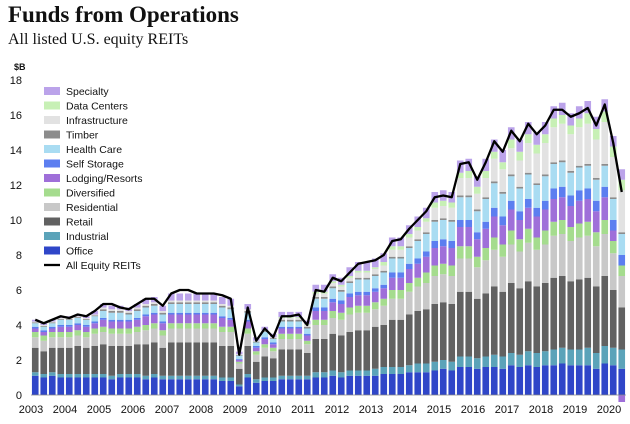  What do you see at coordinates (95, 165) in the screenshot?
I see `legend-label: Self Storage` at bounding box center [95, 165].